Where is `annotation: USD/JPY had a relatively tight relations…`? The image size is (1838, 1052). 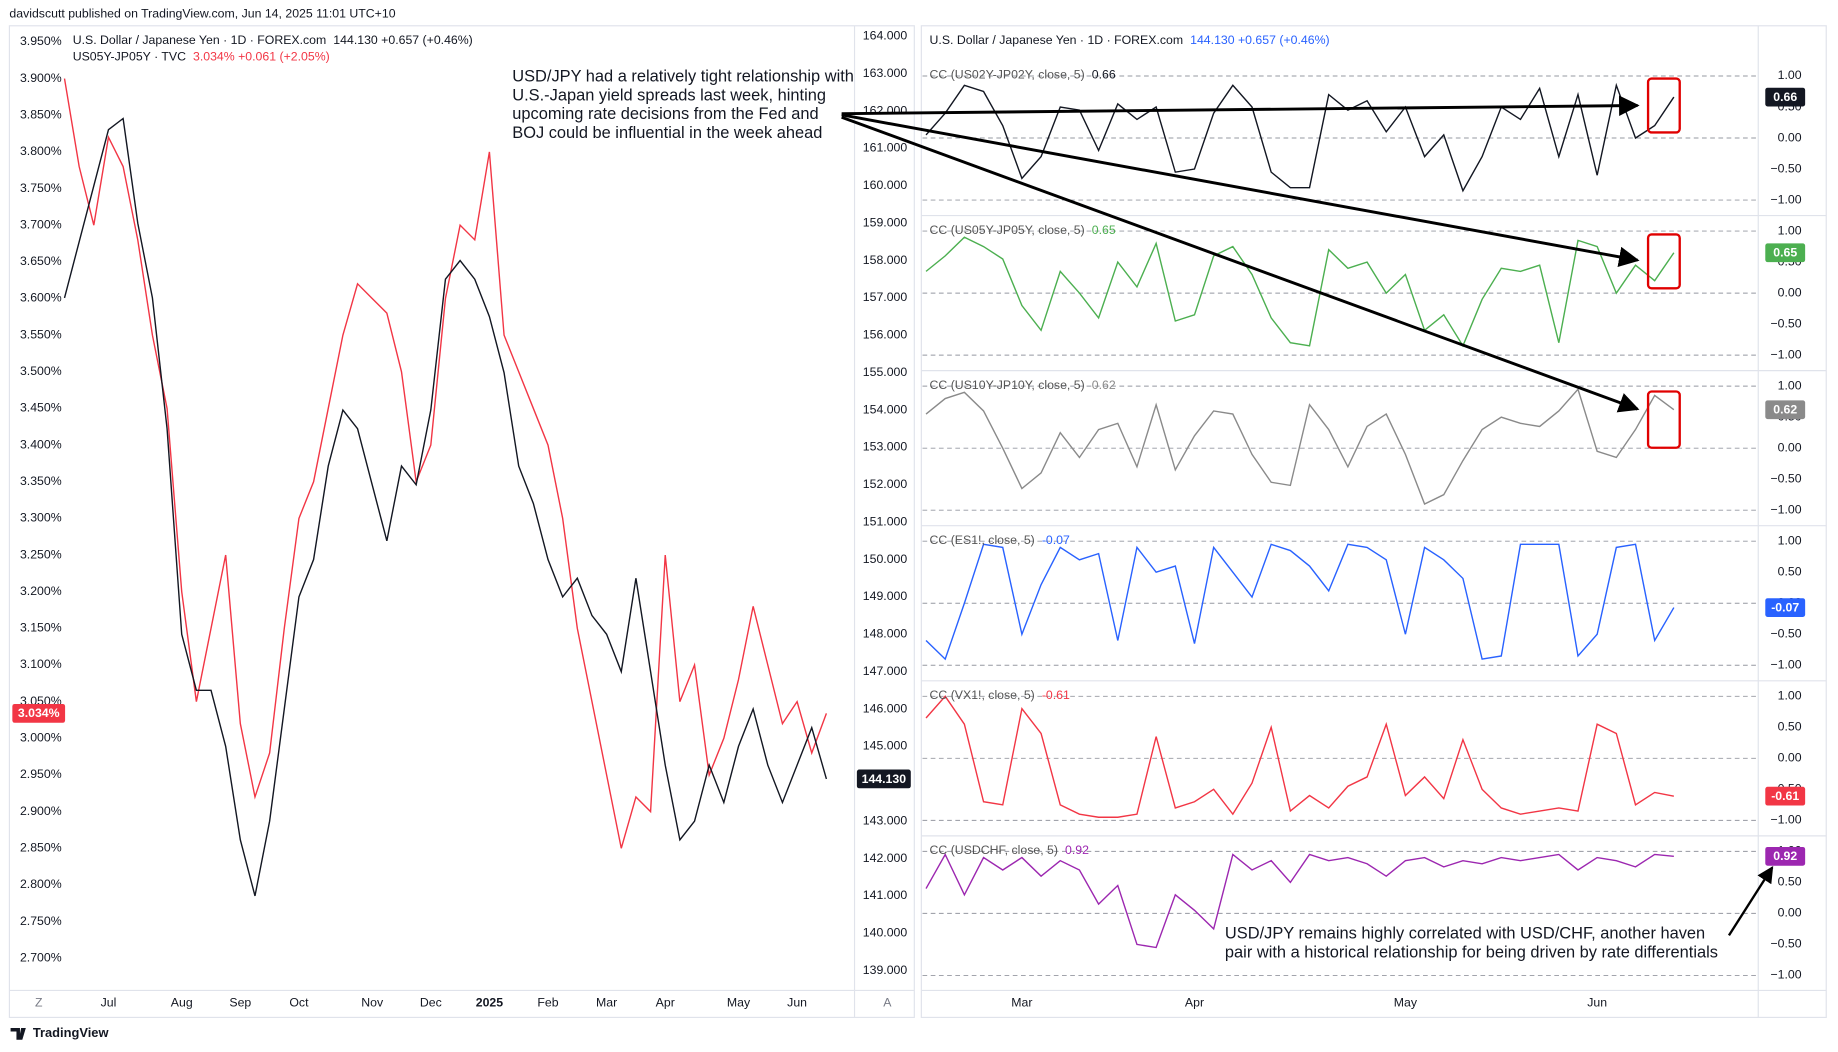 annotation: USD/JPY had a relatively tight relations… is located at coordinates (683, 77).